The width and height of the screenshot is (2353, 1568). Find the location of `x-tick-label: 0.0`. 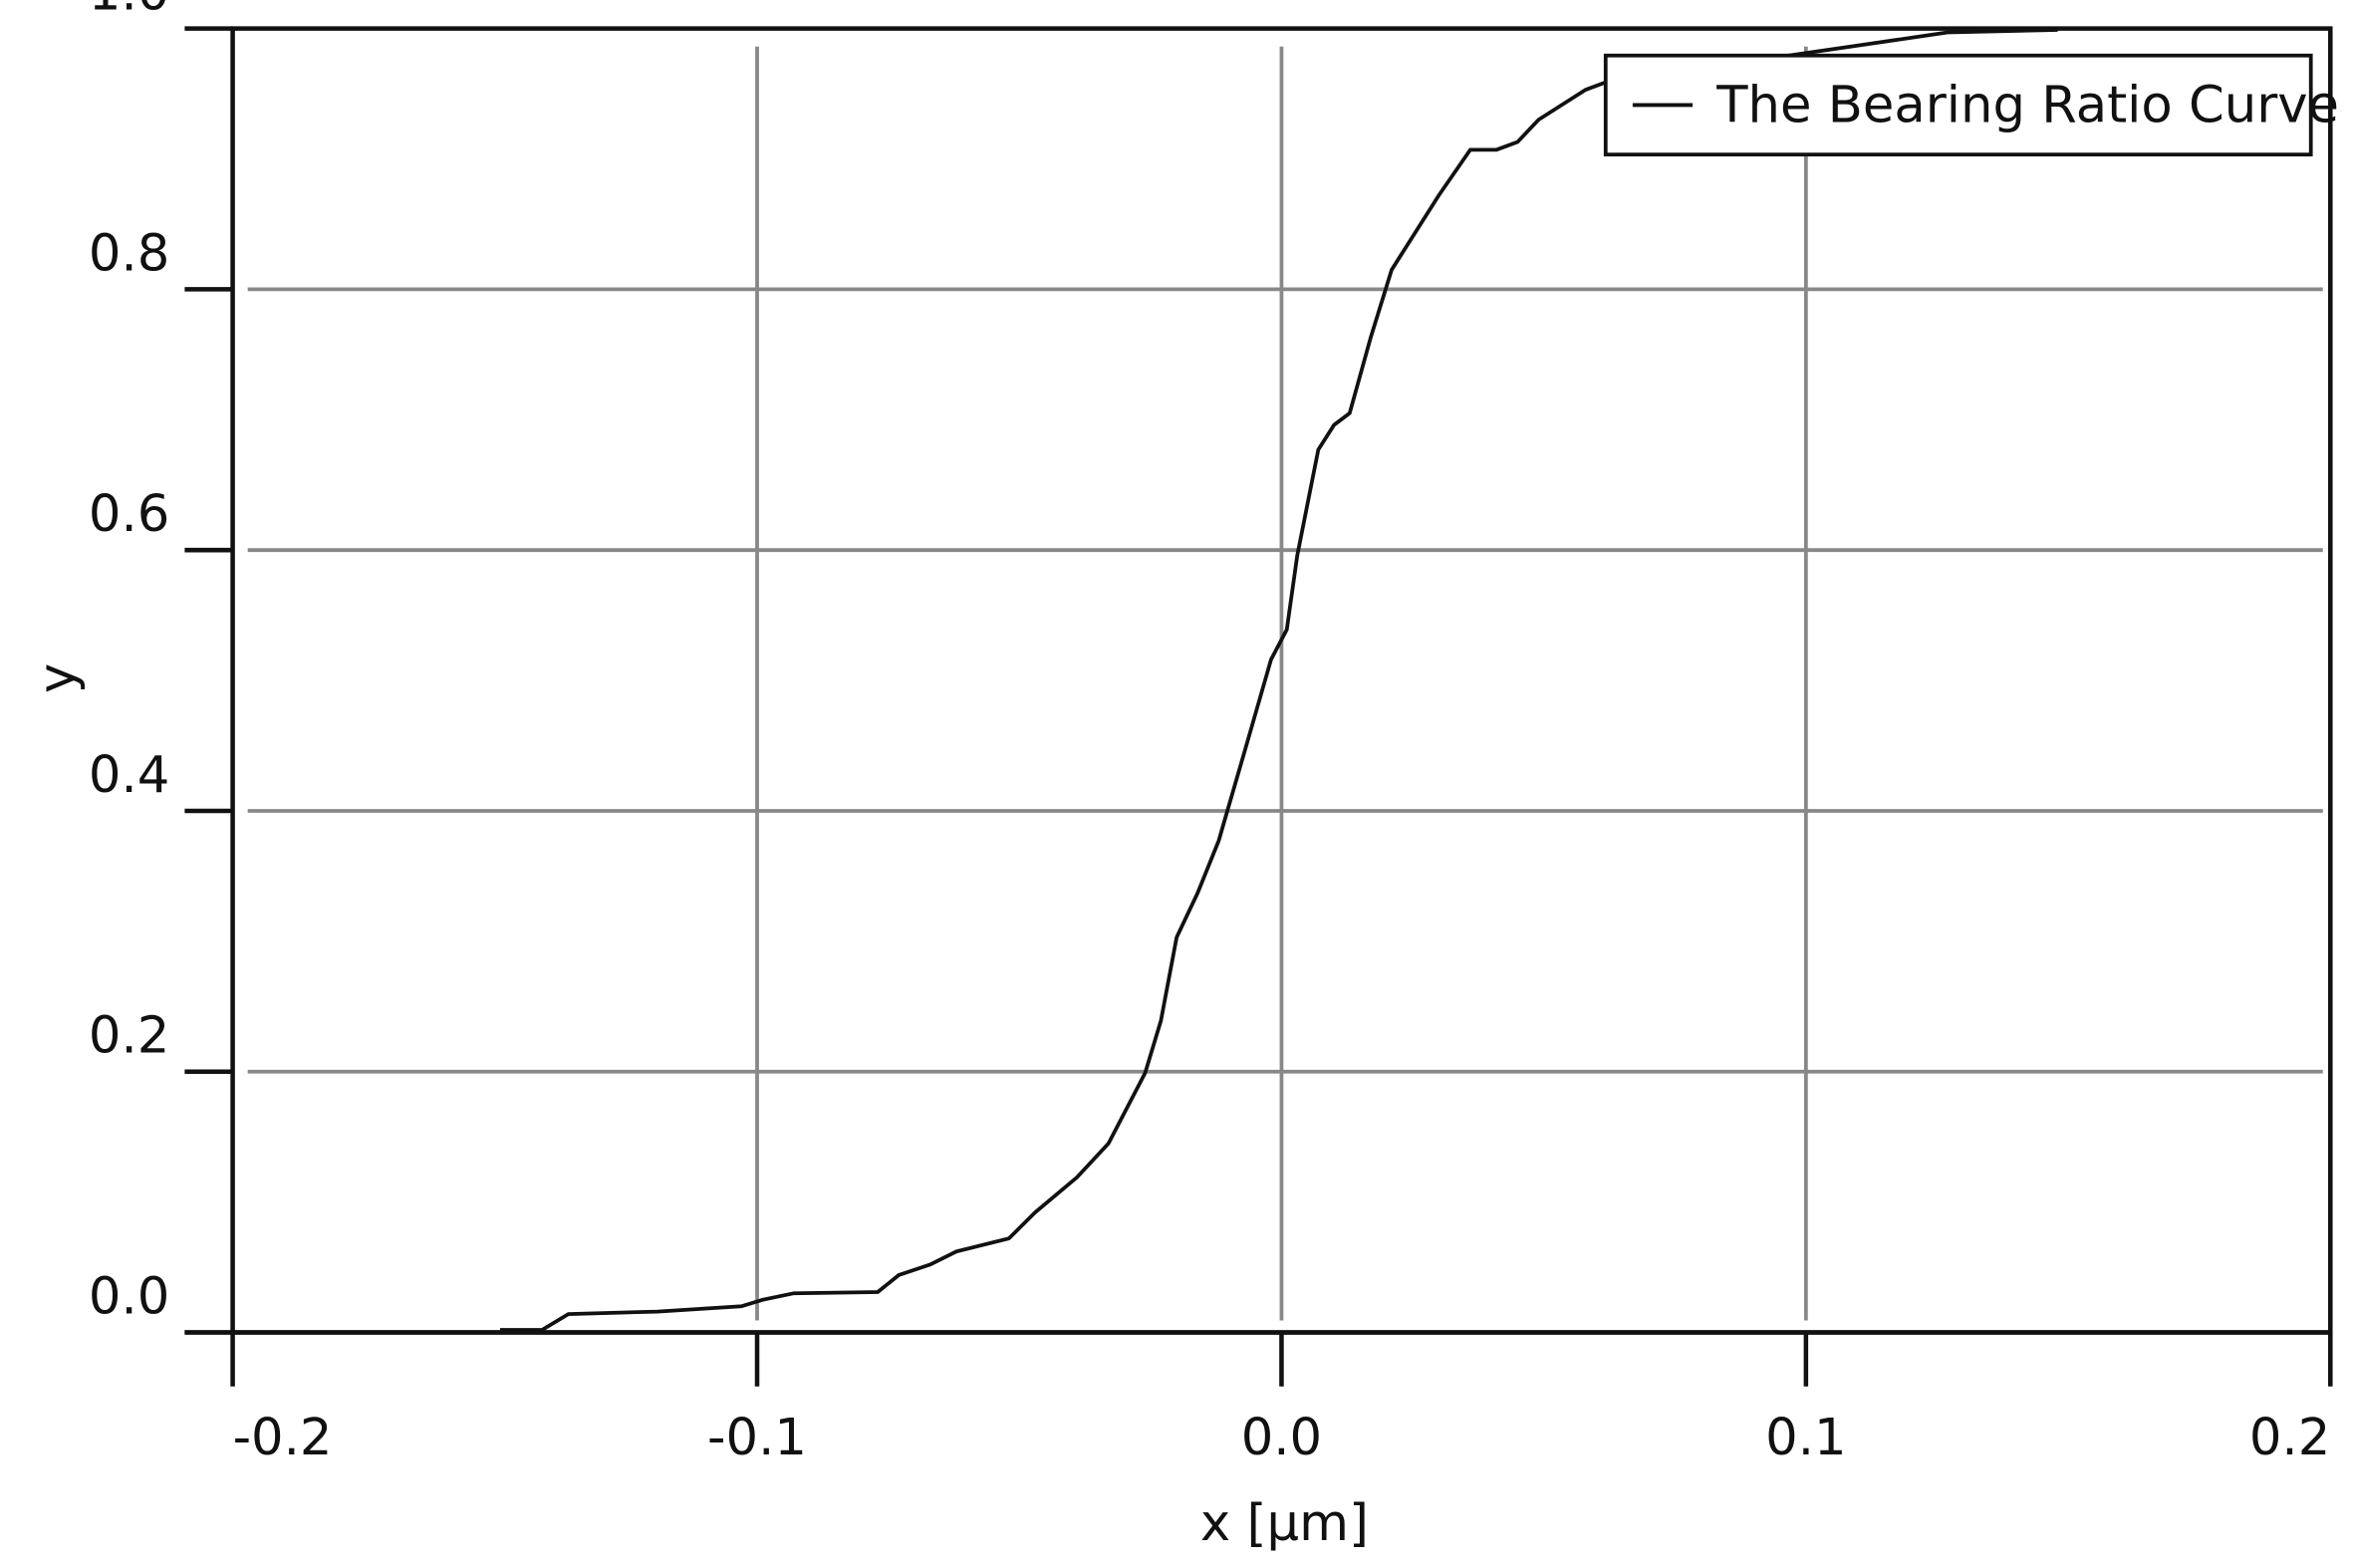

x-tick-label: 0.0 is located at coordinates (1281, 1437).